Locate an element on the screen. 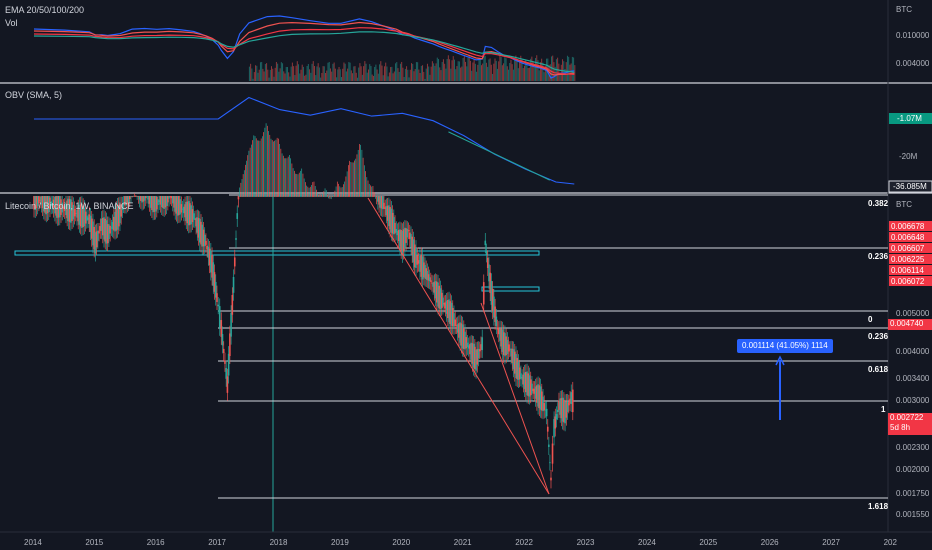 The width and height of the screenshot is (932, 550). measure-label: 0.001114 (41.05%) 1114 is located at coordinates (785, 346).